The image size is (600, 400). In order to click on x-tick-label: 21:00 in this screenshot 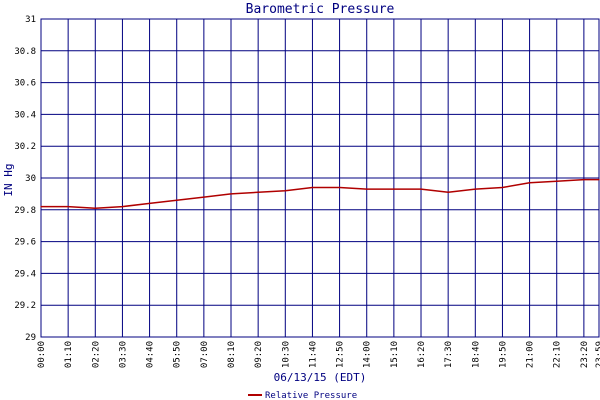, I will do `click(531, 354)`.